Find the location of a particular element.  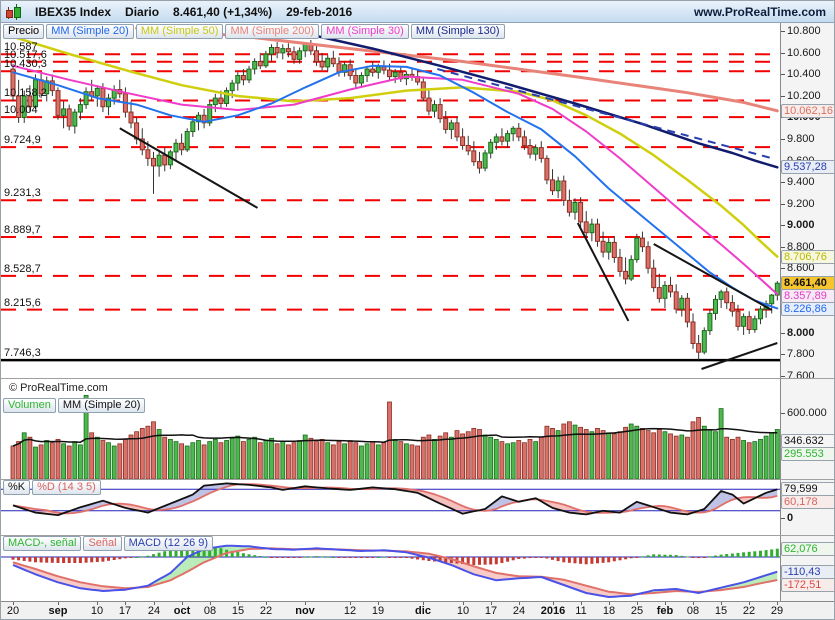

time-tick-label: 18 is located at coordinates (609, 611).